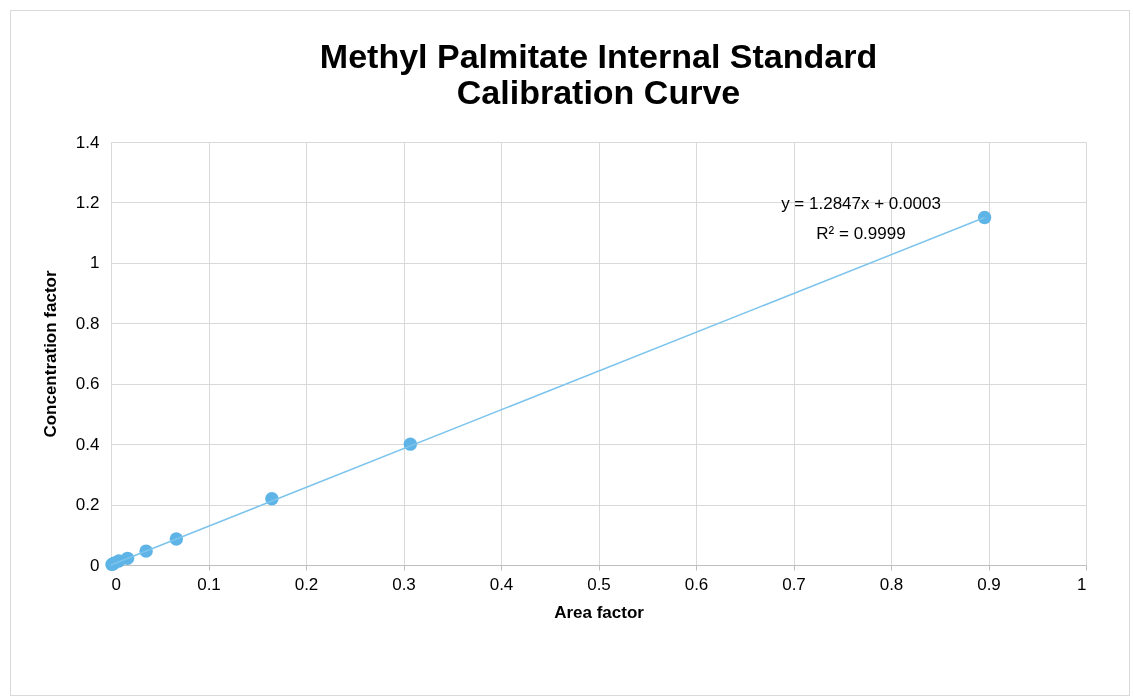 This screenshot has height=699, width=1133. Describe the element at coordinates (95, 565) in the screenshot. I see `y-tick-label: 0` at that location.